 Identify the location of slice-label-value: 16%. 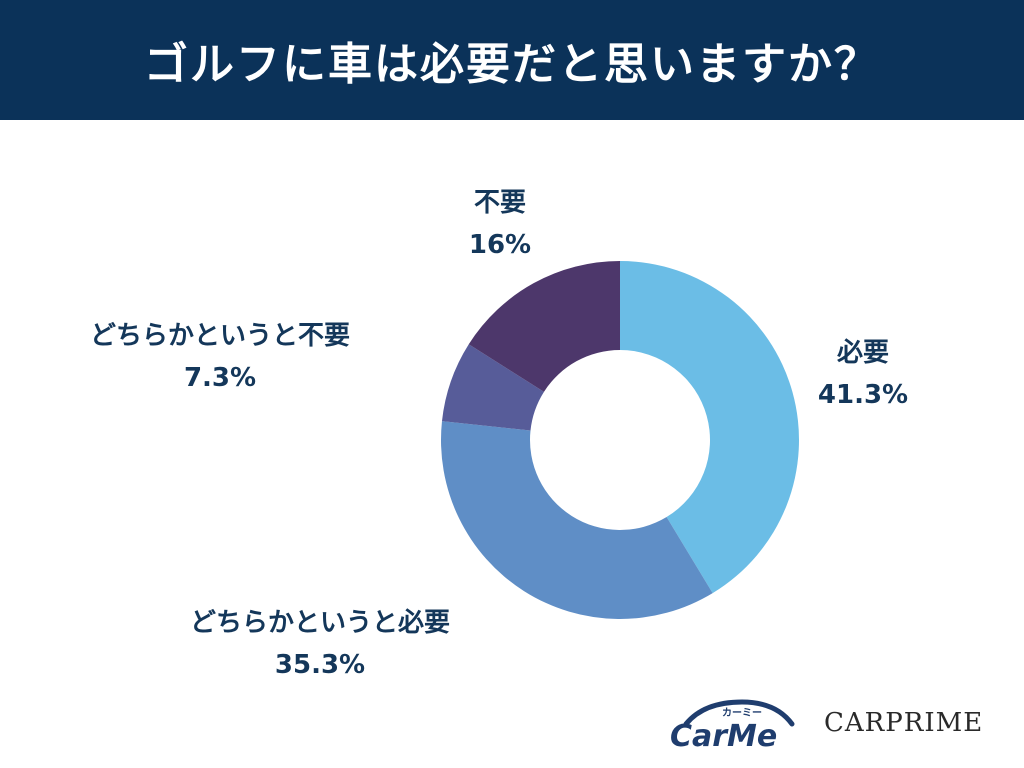
(500, 244).